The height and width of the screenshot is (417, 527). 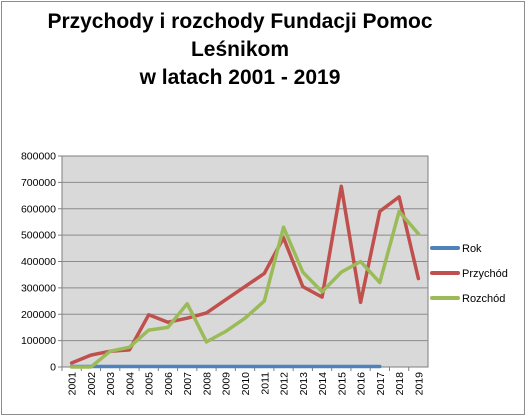 What do you see at coordinates (419, 384) in the screenshot?
I see `x-tick-label: 2019` at bounding box center [419, 384].